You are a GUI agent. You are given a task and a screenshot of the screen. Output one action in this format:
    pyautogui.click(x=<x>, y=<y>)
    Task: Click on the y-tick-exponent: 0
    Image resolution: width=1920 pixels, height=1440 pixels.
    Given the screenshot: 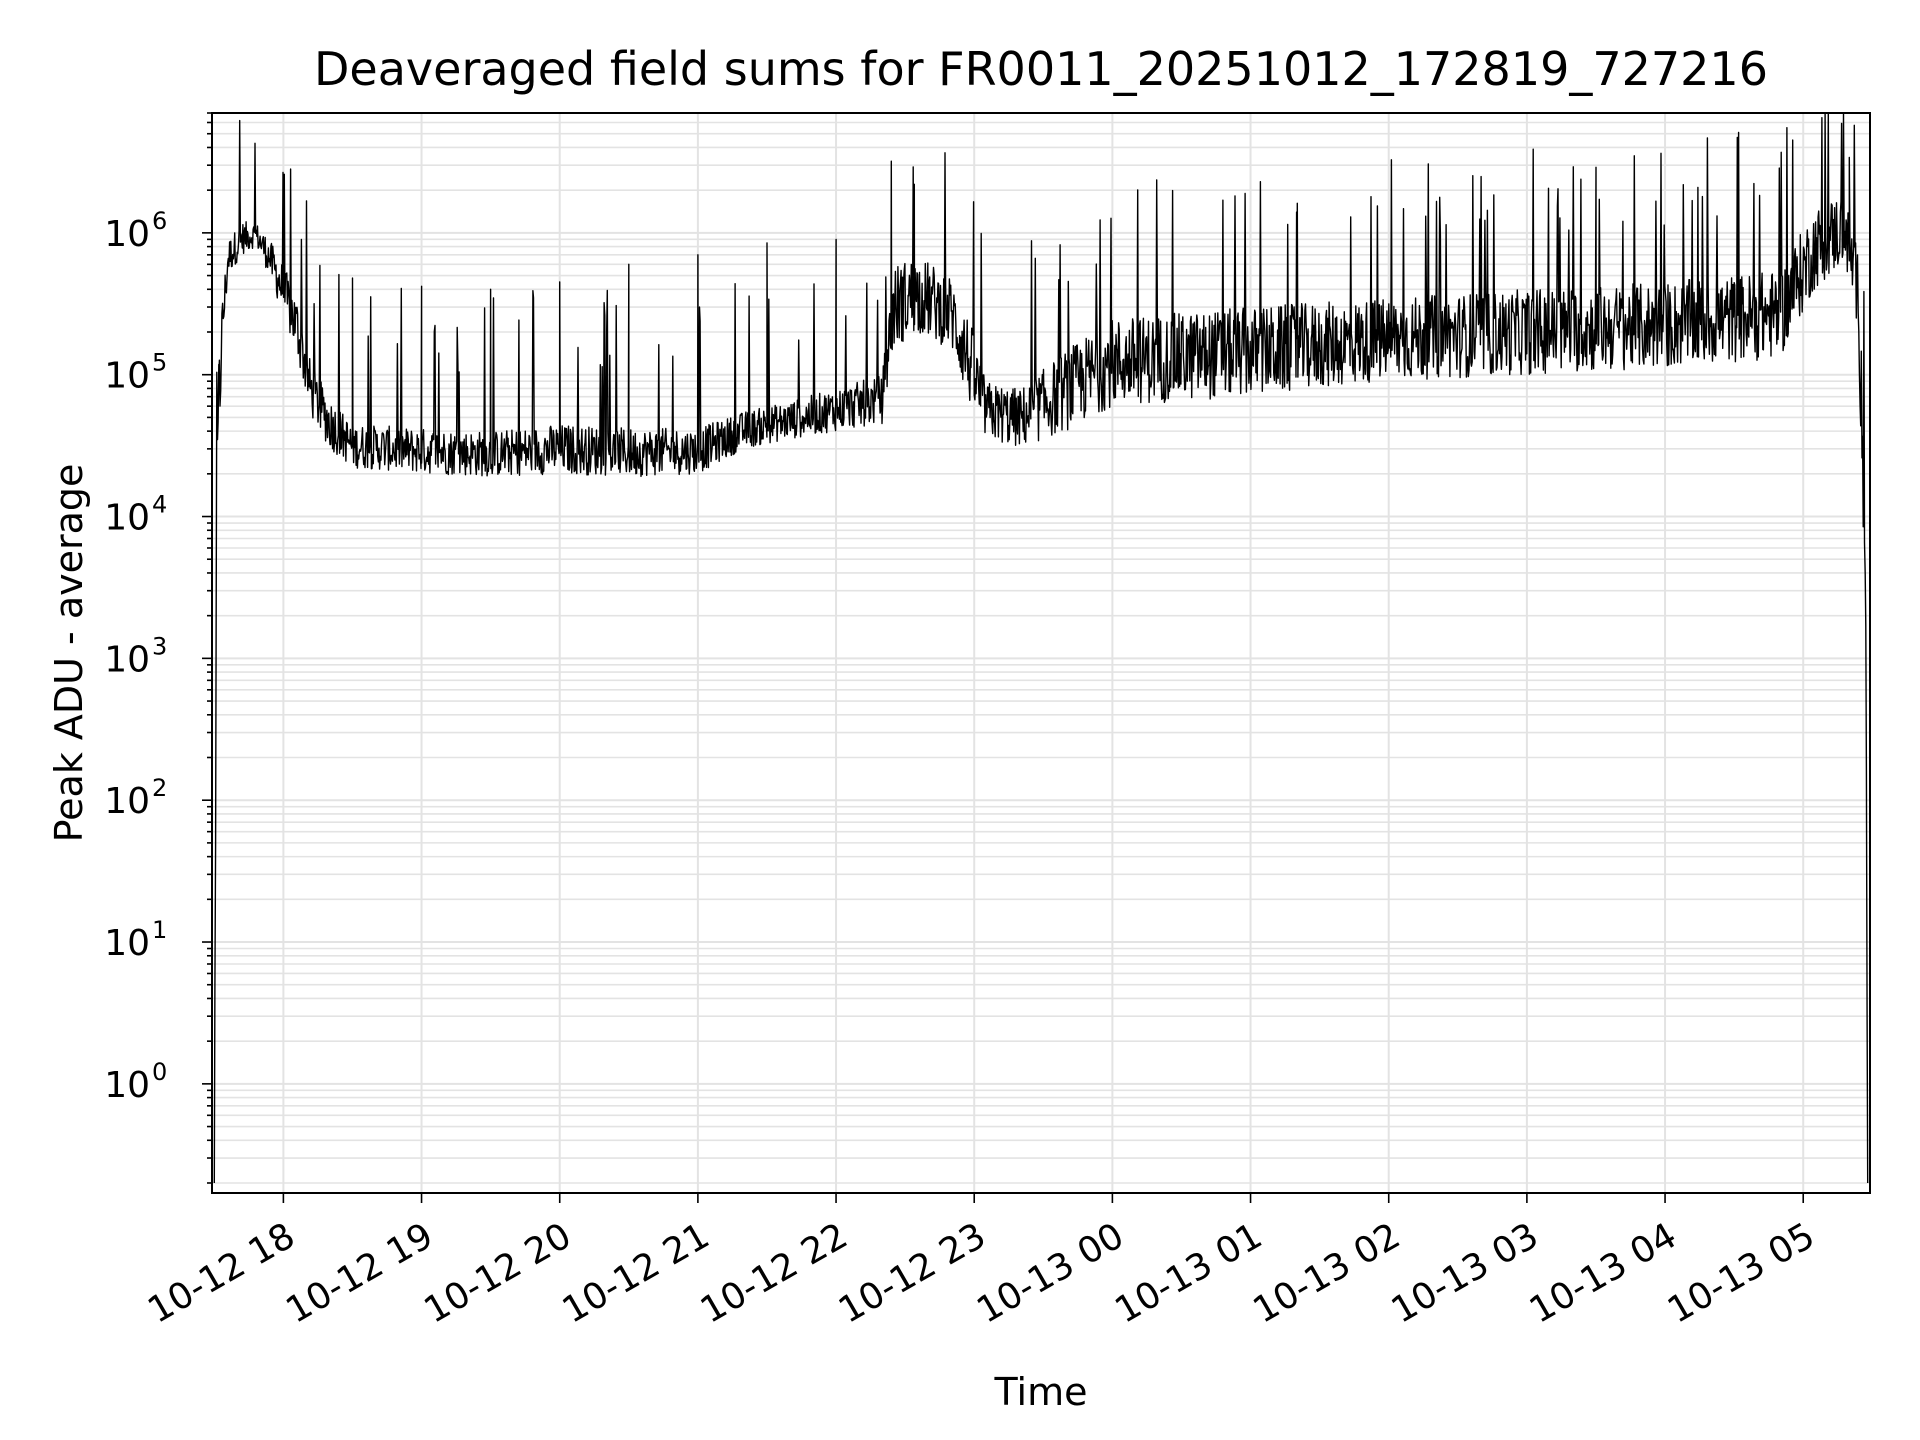 What is the action you would take?
    pyautogui.click(x=159, y=1072)
    